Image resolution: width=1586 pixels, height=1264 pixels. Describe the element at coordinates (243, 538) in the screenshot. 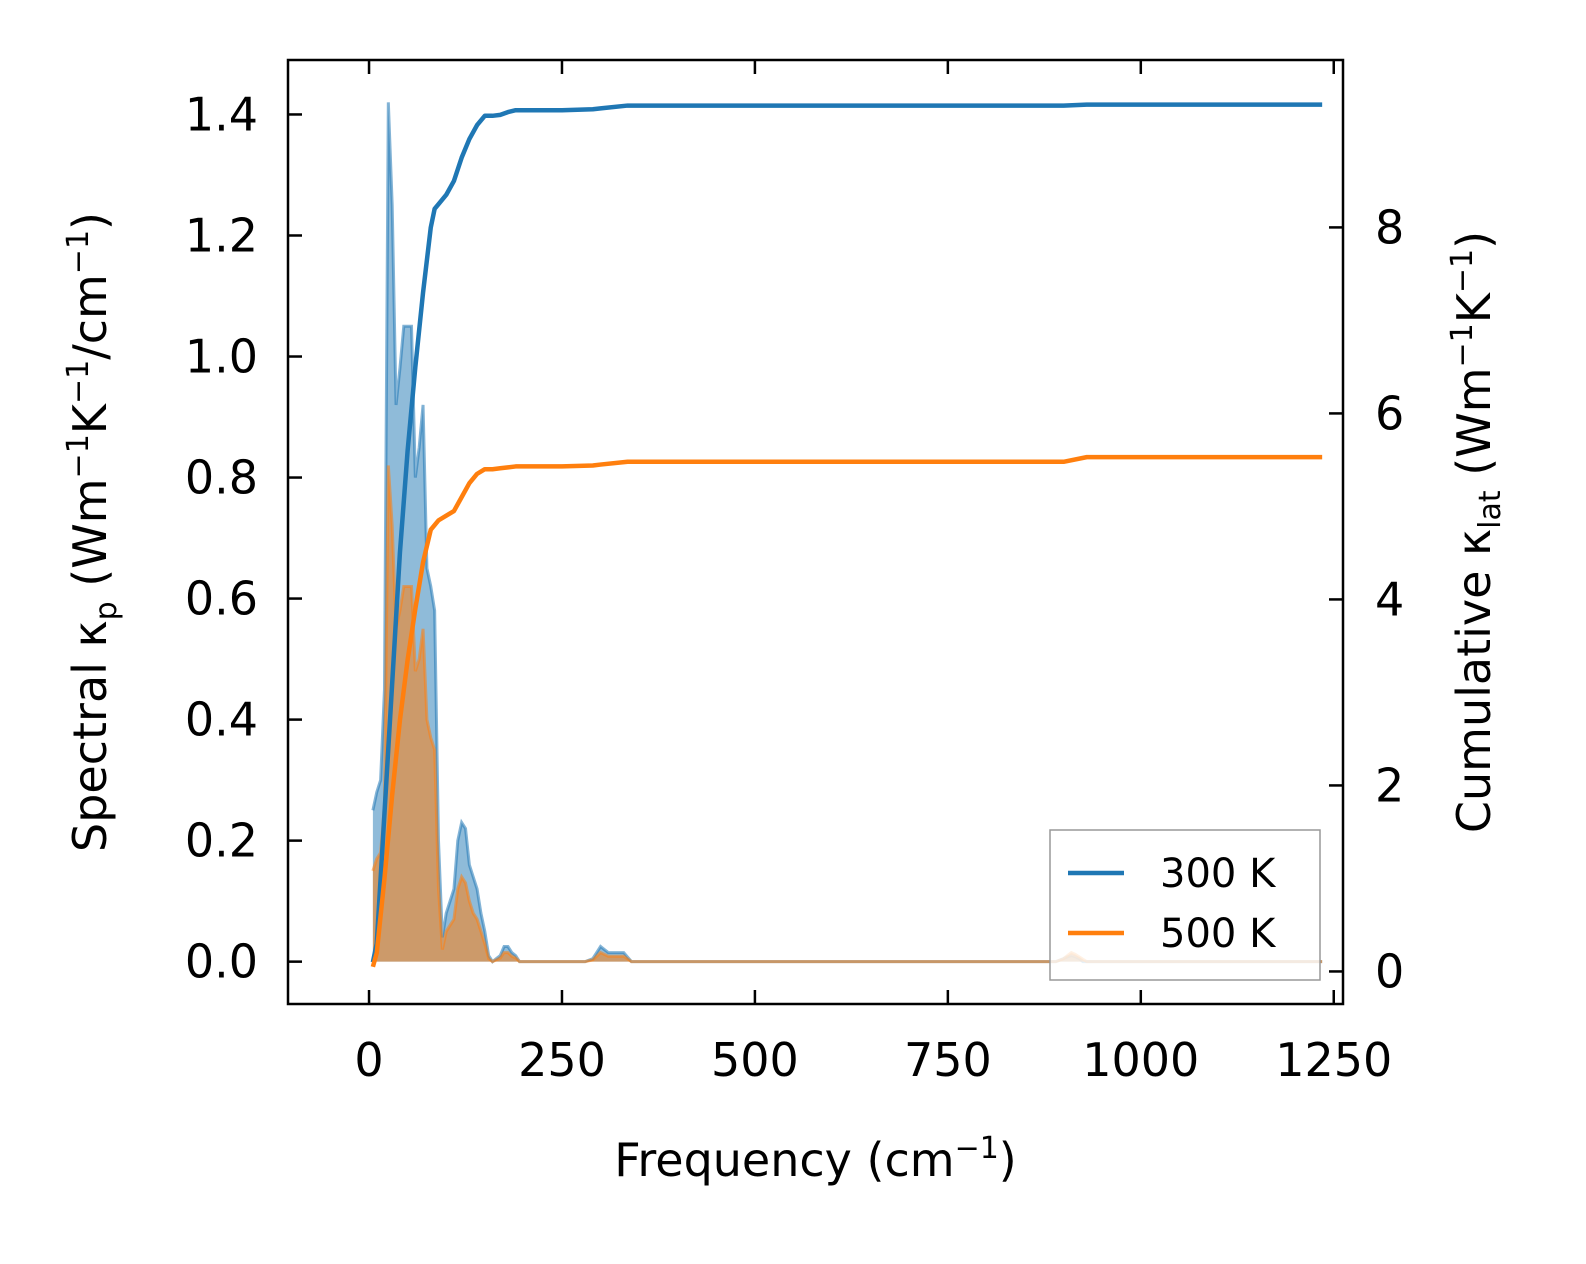

I see `y-left-axis-ticks: 0.0 0.2 0.4 0.6 0.8 1.0 1.2 1.4` at that location.